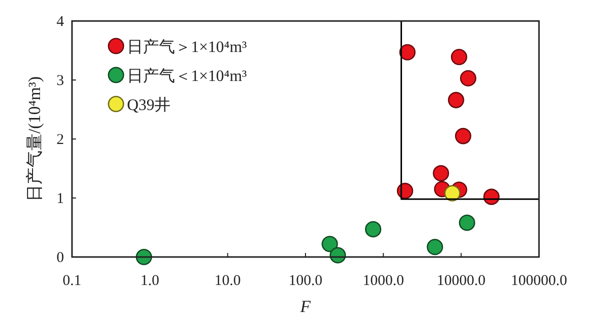 Image resolution: width=601 pixels, height=323 pixels. Describe the element at coordinates (60, 22) in the screenshot. I see `y-tick-label: 4` at that location.